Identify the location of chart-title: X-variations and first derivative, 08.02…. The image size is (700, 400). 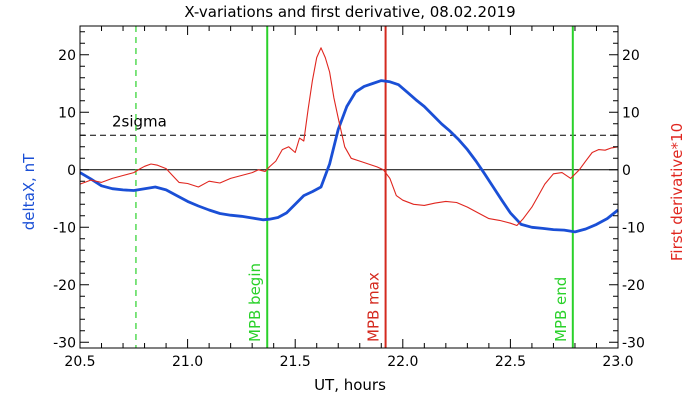
(349, 12).